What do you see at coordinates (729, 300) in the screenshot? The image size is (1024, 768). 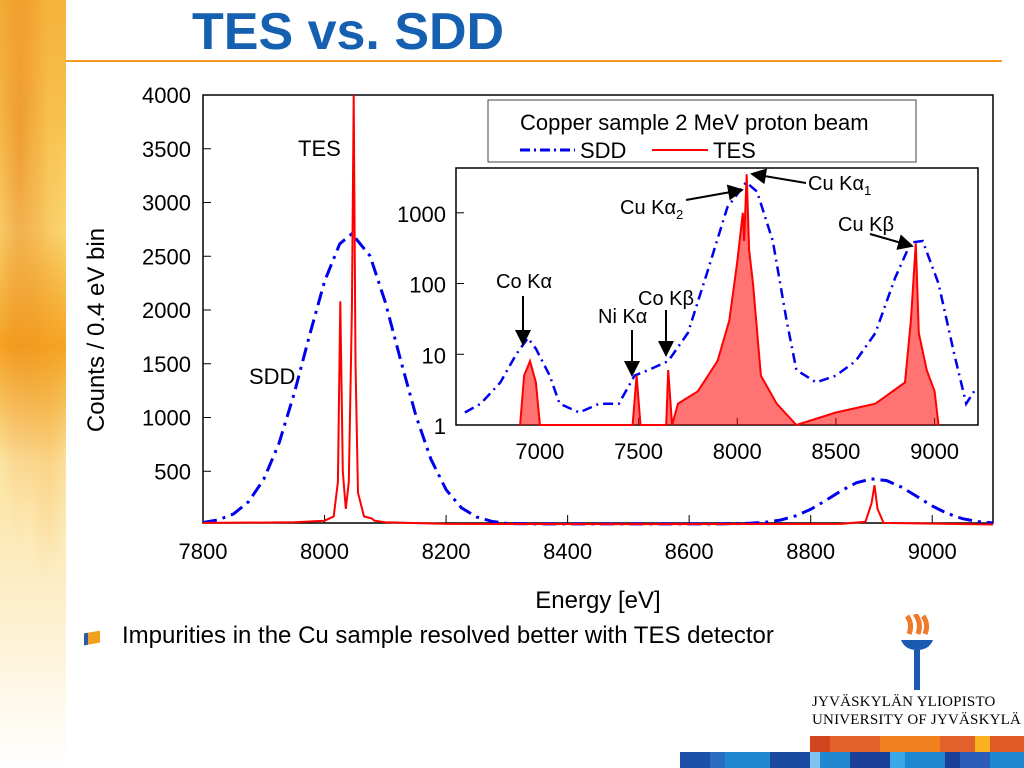 I see `inset-series-tes-line` at bounding box center [729, 300].